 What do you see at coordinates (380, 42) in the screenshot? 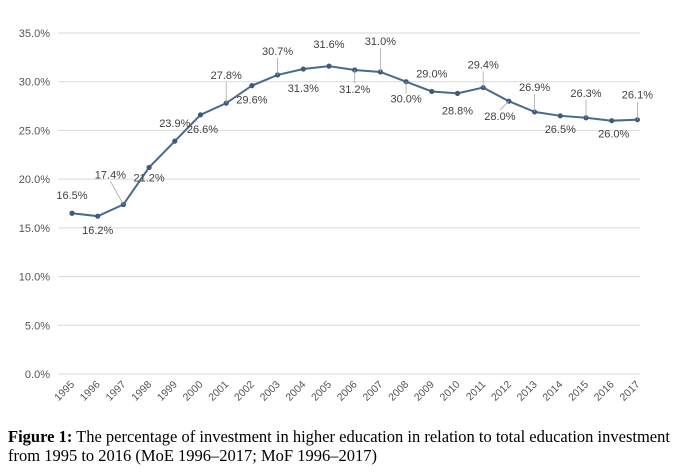
I see `data-label: 31.0%` at bounding box center [380, 42].